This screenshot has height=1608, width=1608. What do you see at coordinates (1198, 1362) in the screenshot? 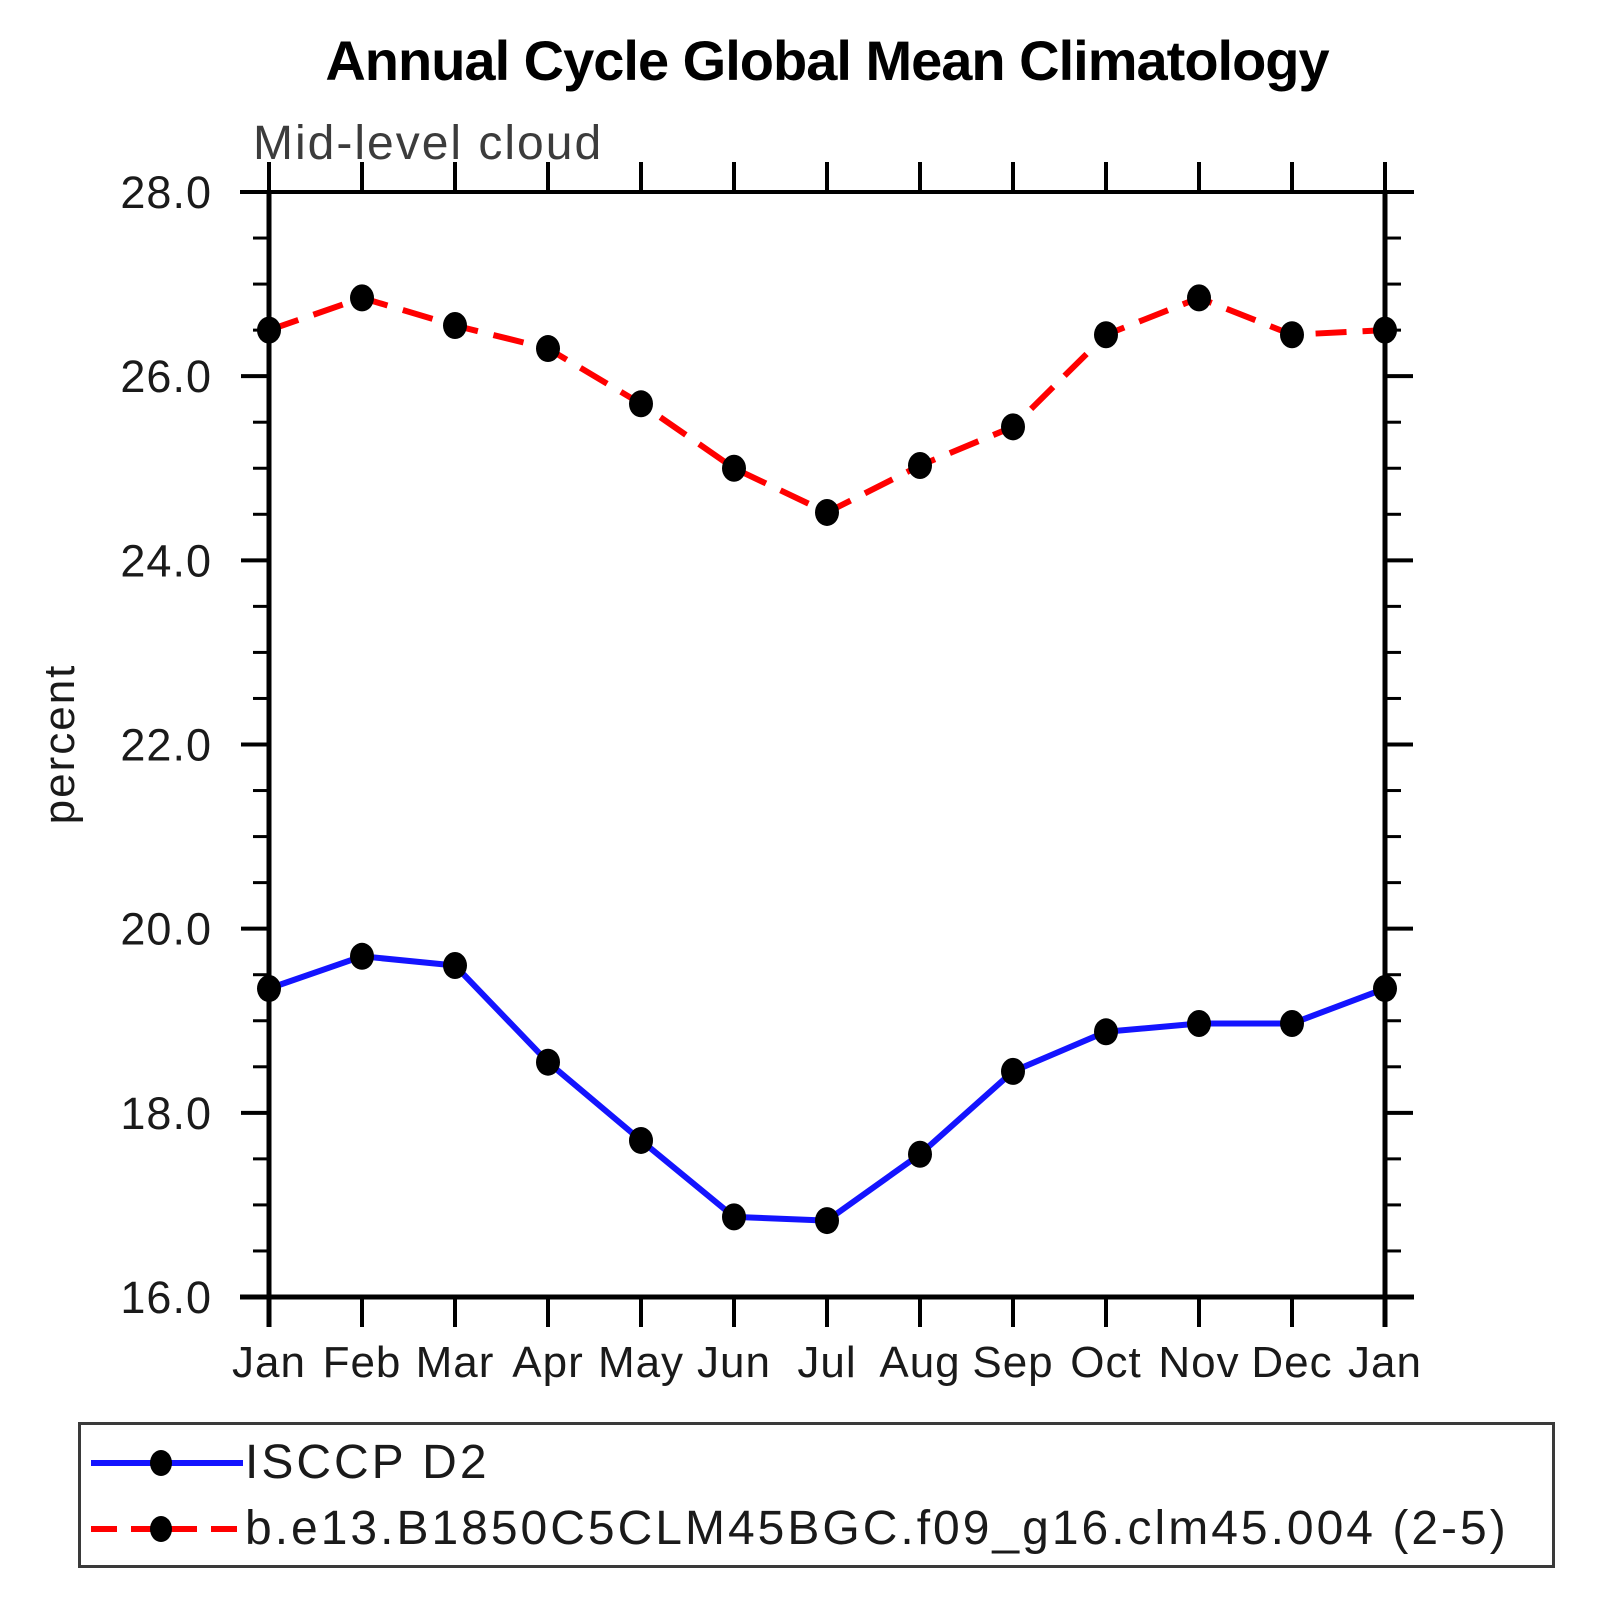
I see `x-tick-label: Nov` at bounding box center [1198, 1362].